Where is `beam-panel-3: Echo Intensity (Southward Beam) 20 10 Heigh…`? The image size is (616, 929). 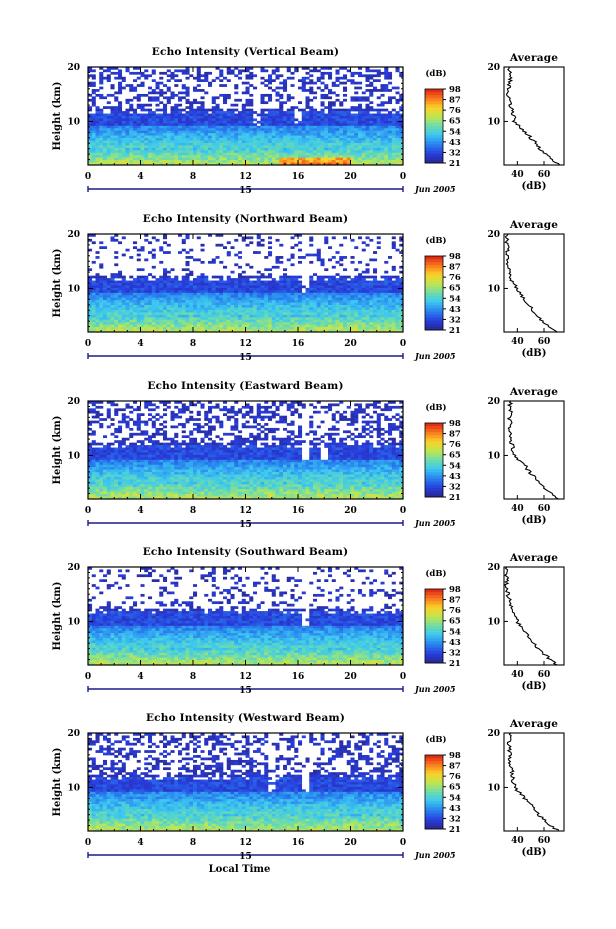
beam-panel-3: Echo Intensity (Southward Beam) 20 10 Heigh… is located at coordinates (308, 621).